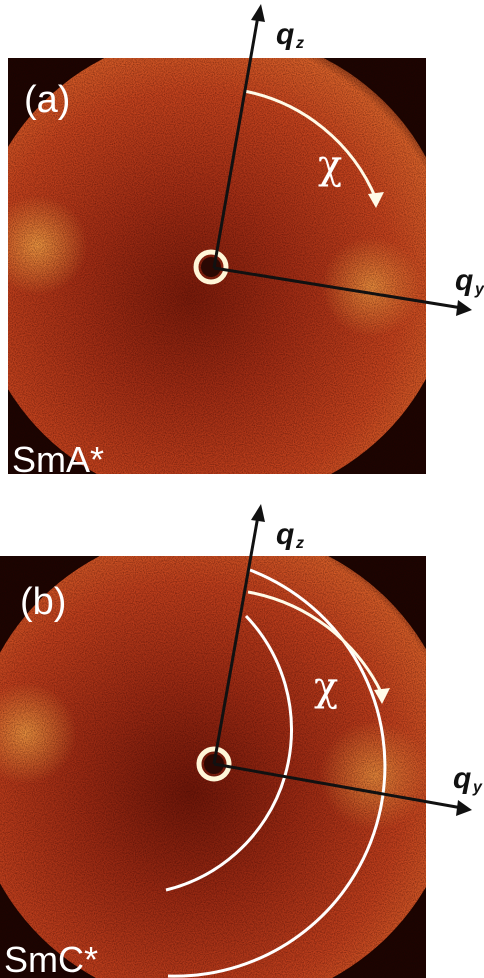 The height and width of the screenshot is (978, 484). What do you see at coordinates (43, 602) in the screenshot?
I see `panel-label: (b)` at bounding box center [43, 602].